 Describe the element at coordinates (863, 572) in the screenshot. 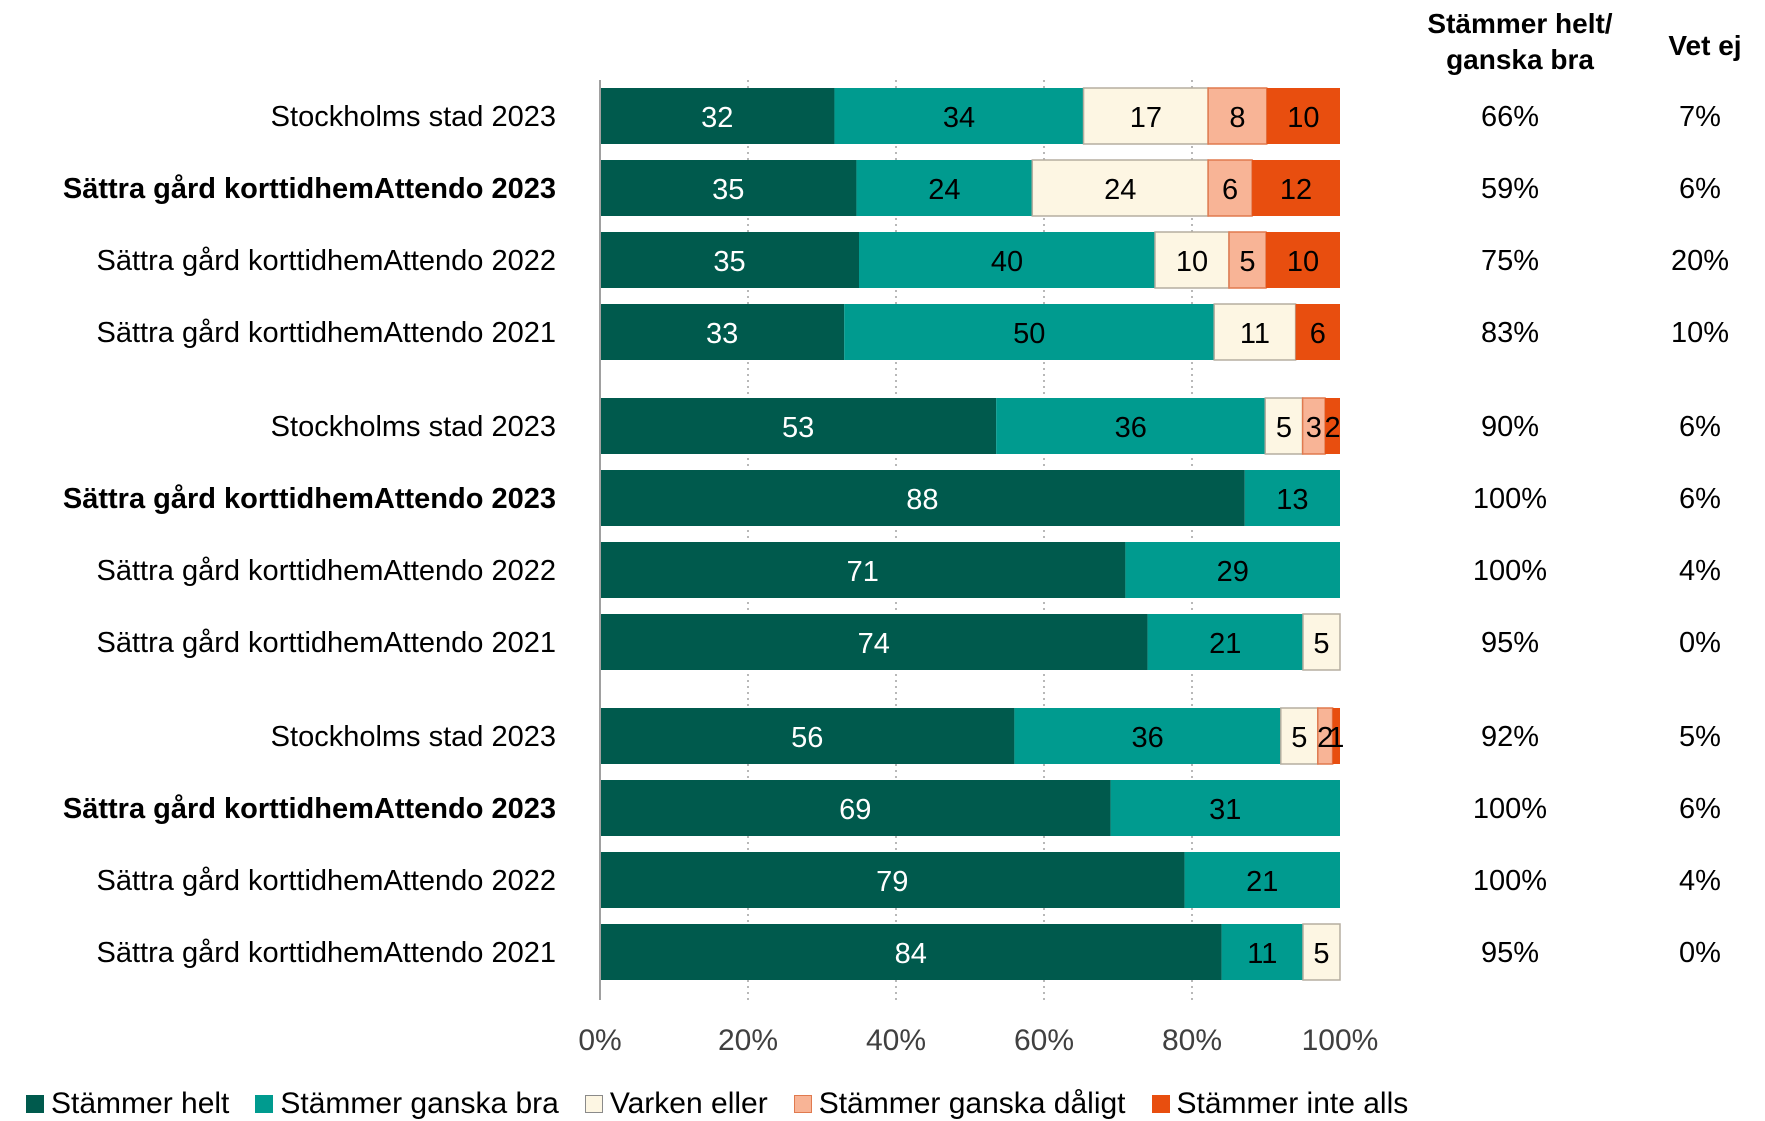

I see `data-label: 71` at that location.